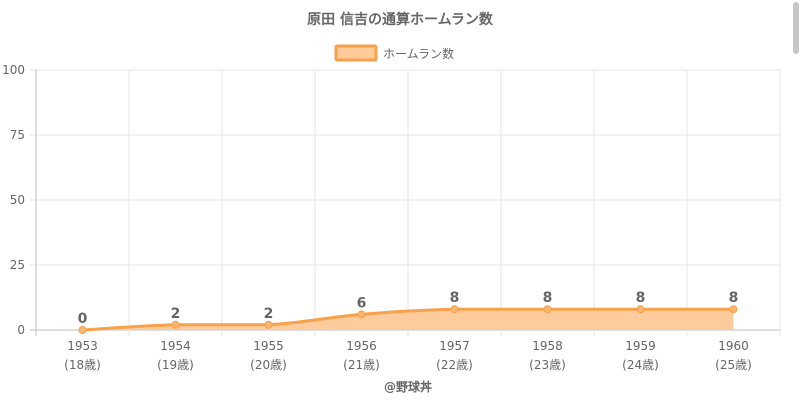 Image resolution: width=800 pixels, height=400 pixels. I want to click on y-tick-label: 100, so click(13, 70).